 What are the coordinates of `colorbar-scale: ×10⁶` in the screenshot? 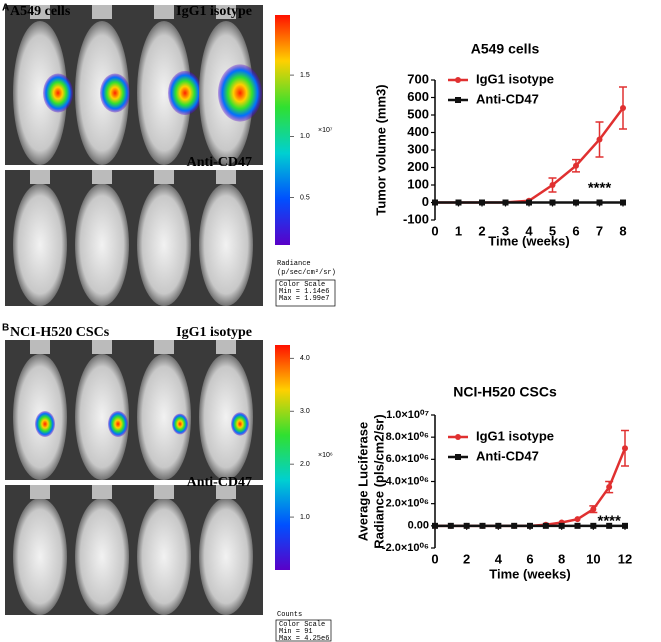 It's located at (325, 455).